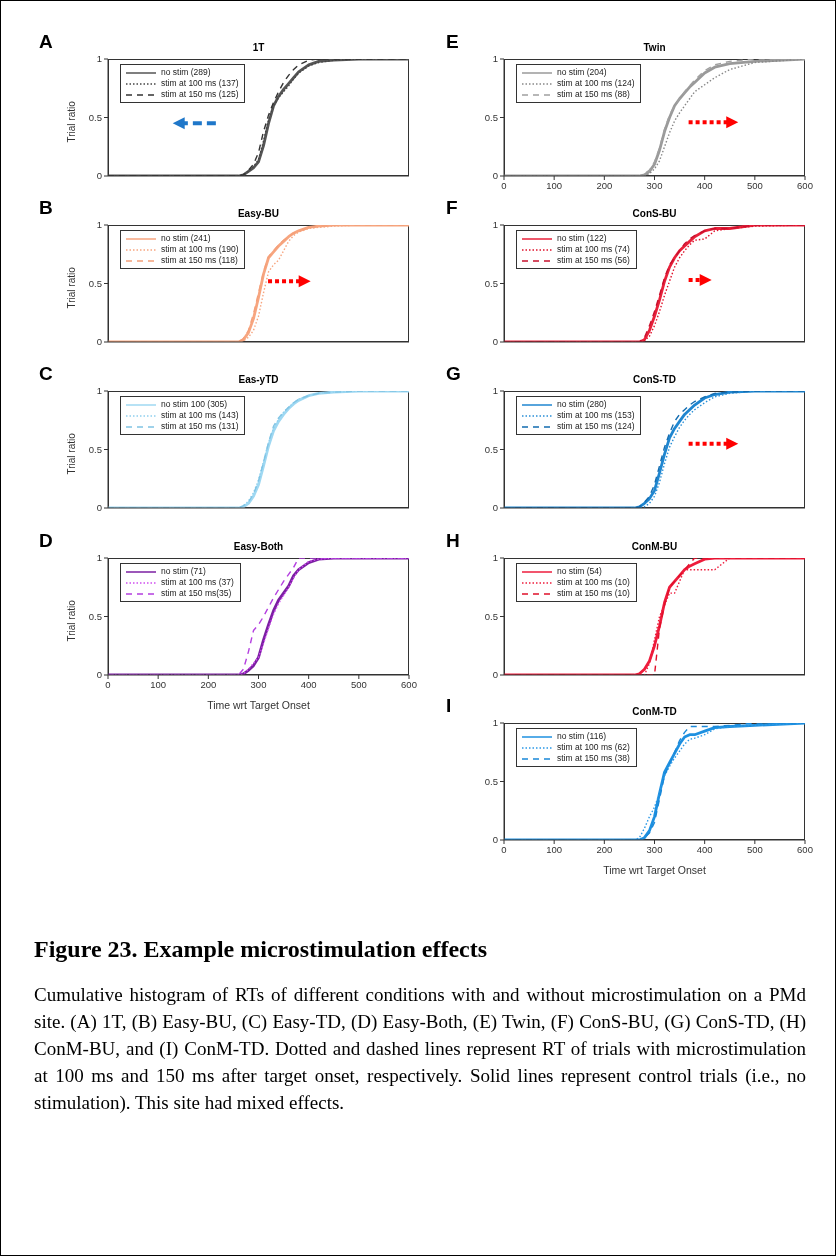  I want to click on chart-title: Eas-yTD, so click(258, 379).